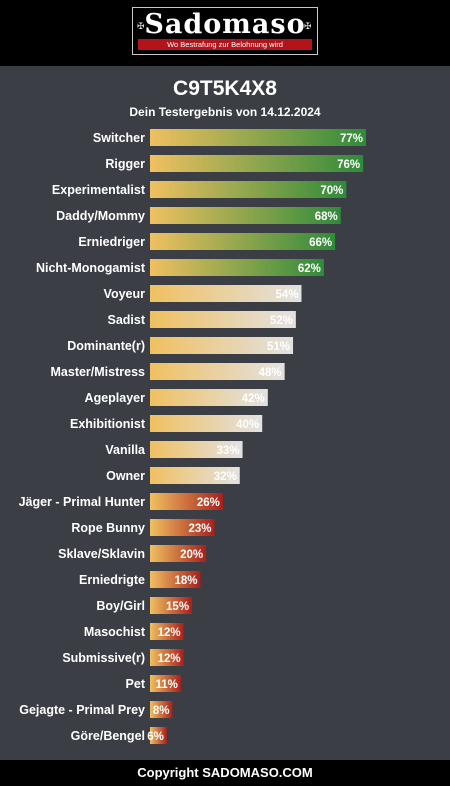 Image resolution: width=450 pixels, height=786 pixels. What do you see at coordinates (225, 44) in the screenshot?
I see `logo-tagline: Wo Bestrafung zur Belohnung wird` at bounding box center [225, 44].